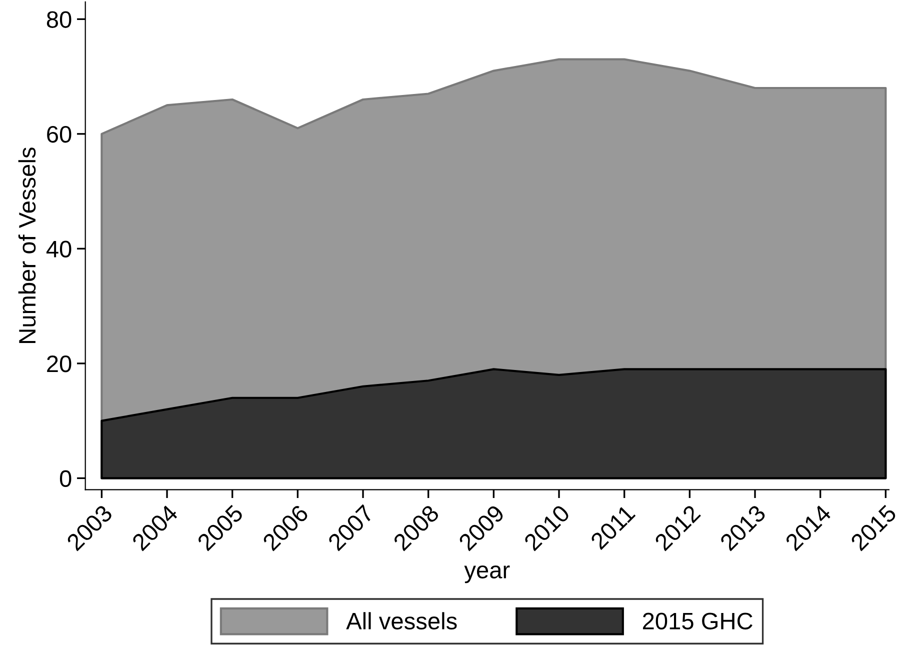 This screenshot has height=646, width=908. Describe the element at coordinates (59, 19) in the screenshot. I see `y-tick-label: 80` at that location.